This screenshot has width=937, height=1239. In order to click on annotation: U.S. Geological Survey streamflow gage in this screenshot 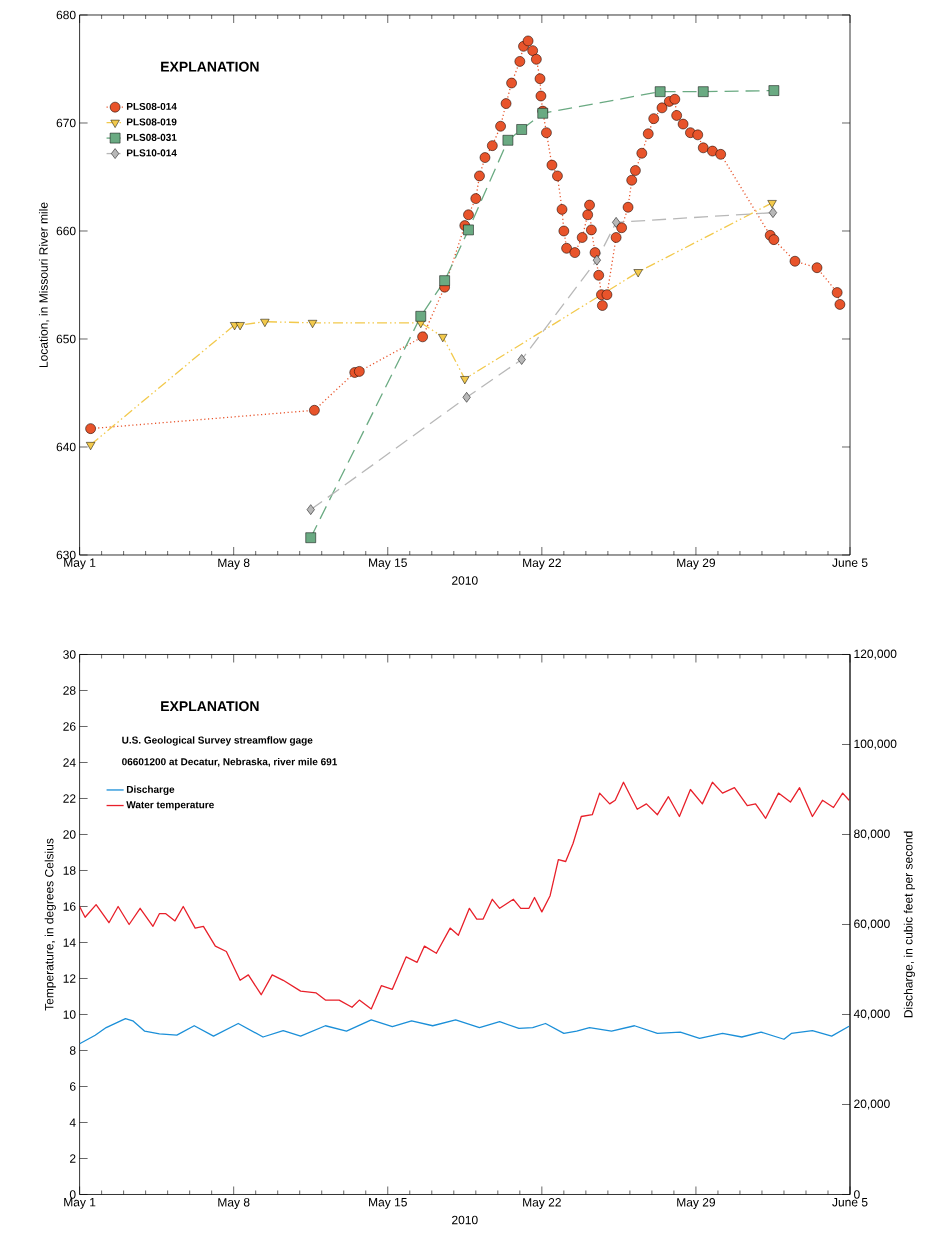, I will do `click(217, 741)`.